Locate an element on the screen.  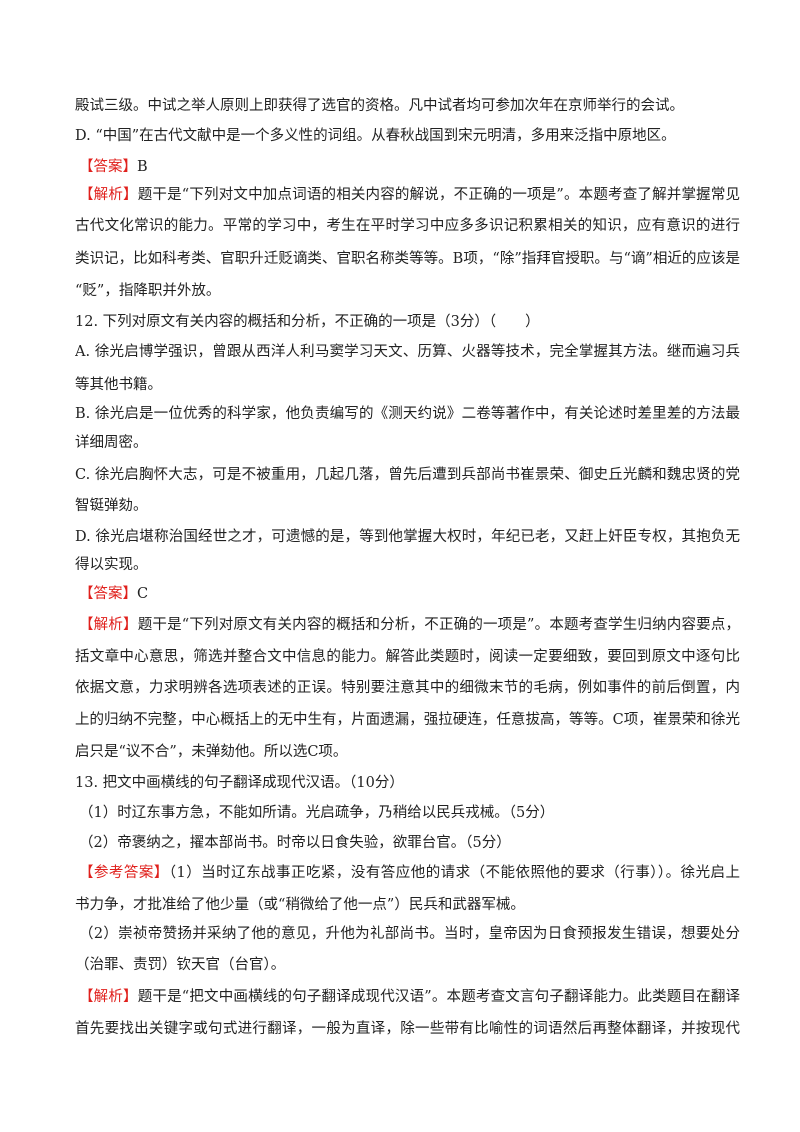
line-text: 13. 把文中画横线的句子翻译成现代汉语。（10分） is located at coordinates (239, 783).